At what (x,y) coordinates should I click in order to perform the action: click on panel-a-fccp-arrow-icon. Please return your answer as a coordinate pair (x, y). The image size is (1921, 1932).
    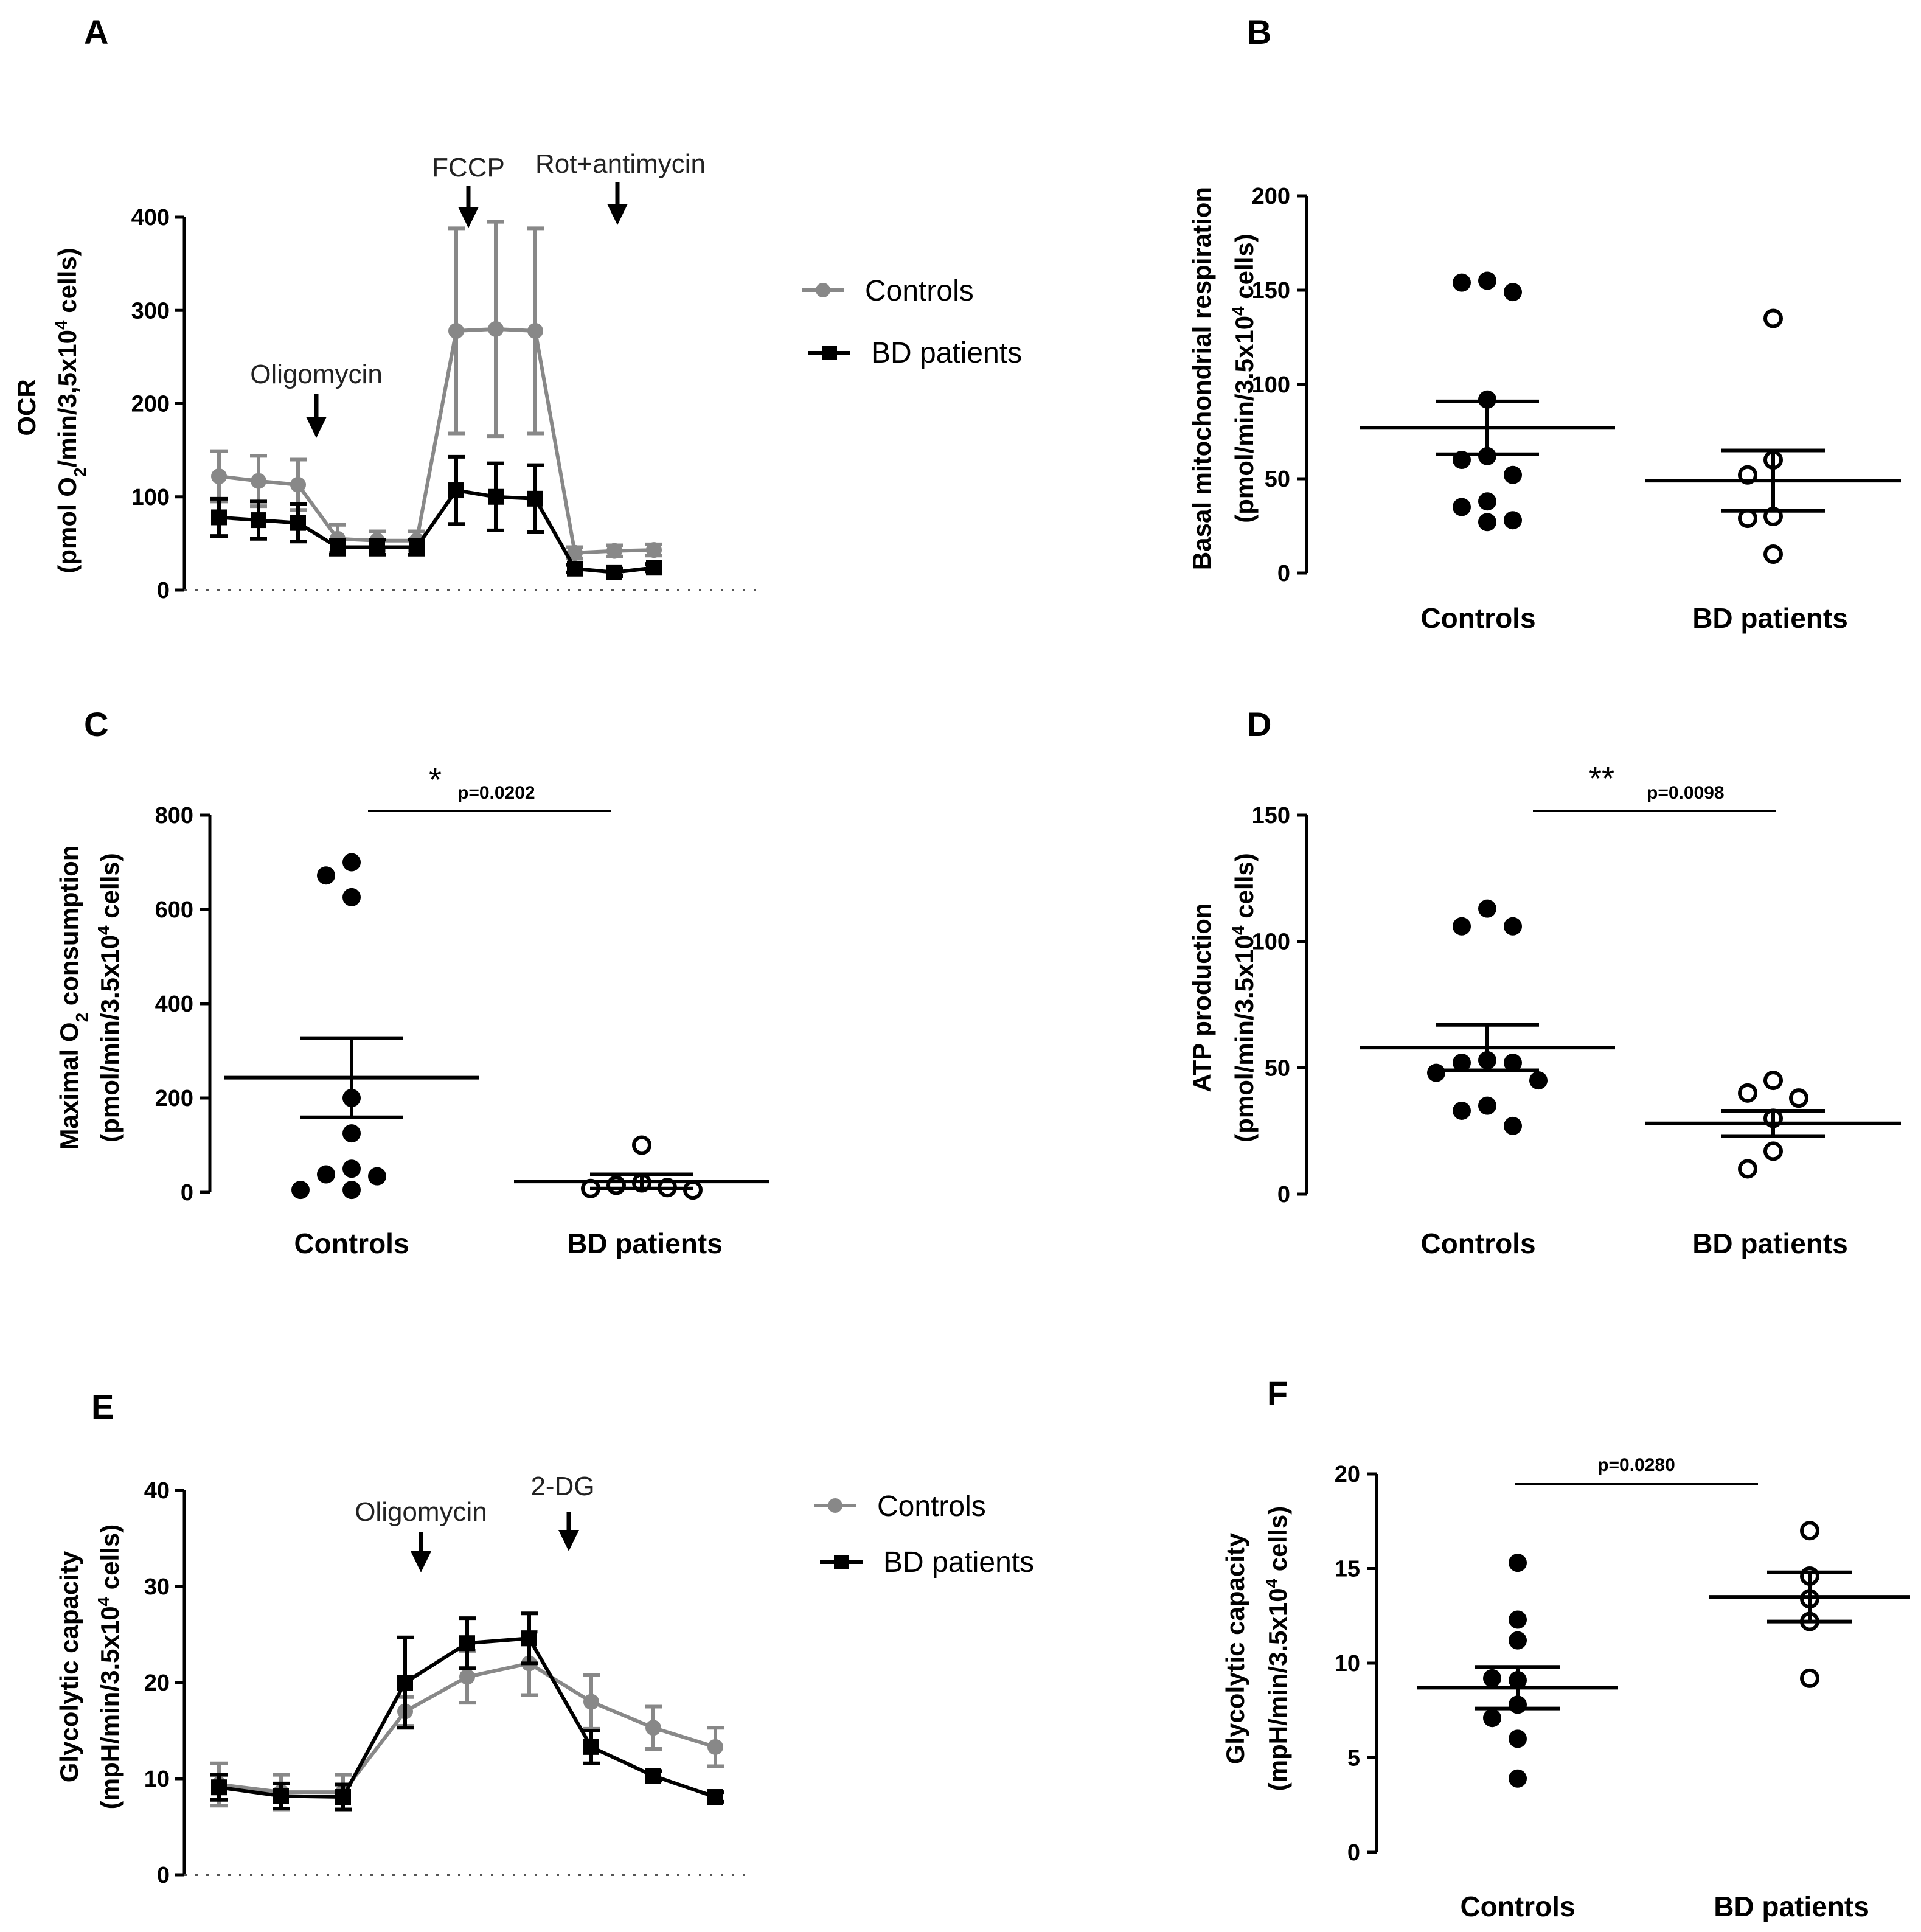
    Looking at the image, I should click on (468, 207).